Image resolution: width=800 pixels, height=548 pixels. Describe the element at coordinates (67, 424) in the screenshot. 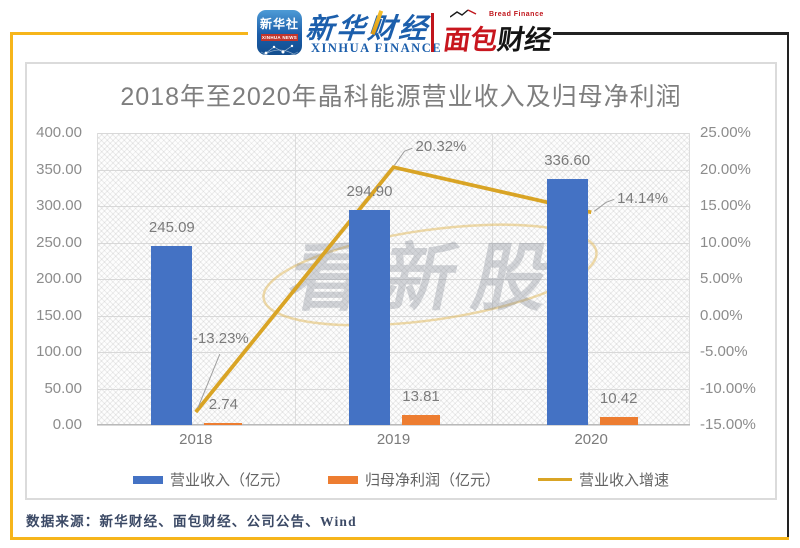

I see `left-axis-tick-label: 0.00` at that location.